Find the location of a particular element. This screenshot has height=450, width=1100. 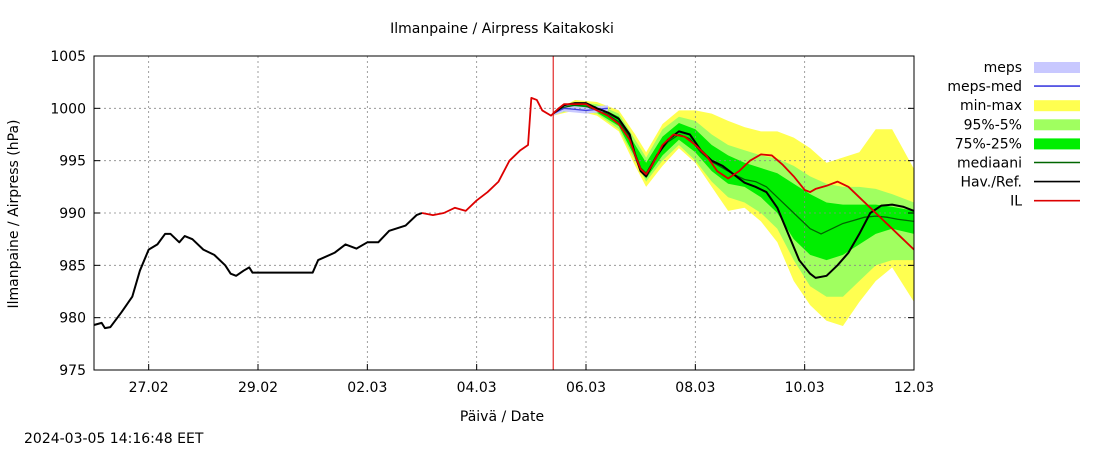

timestamp-label: 2024-03-05 14:16:48 EET is located at coordinates (114, 439).